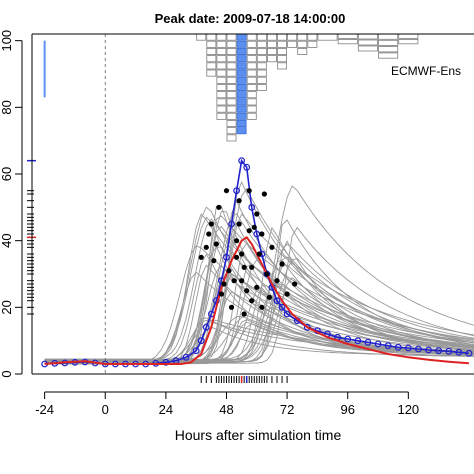 The width and height of the screenshot is (474, 474). I want to click on y-tick-label: 80, so click(7, 107).